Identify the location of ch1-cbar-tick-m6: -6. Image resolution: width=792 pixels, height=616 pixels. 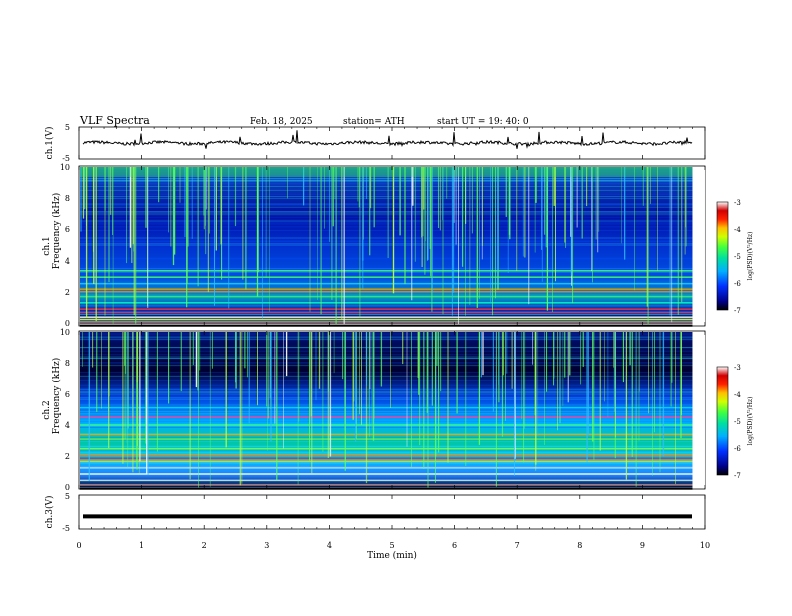
(737, 284).